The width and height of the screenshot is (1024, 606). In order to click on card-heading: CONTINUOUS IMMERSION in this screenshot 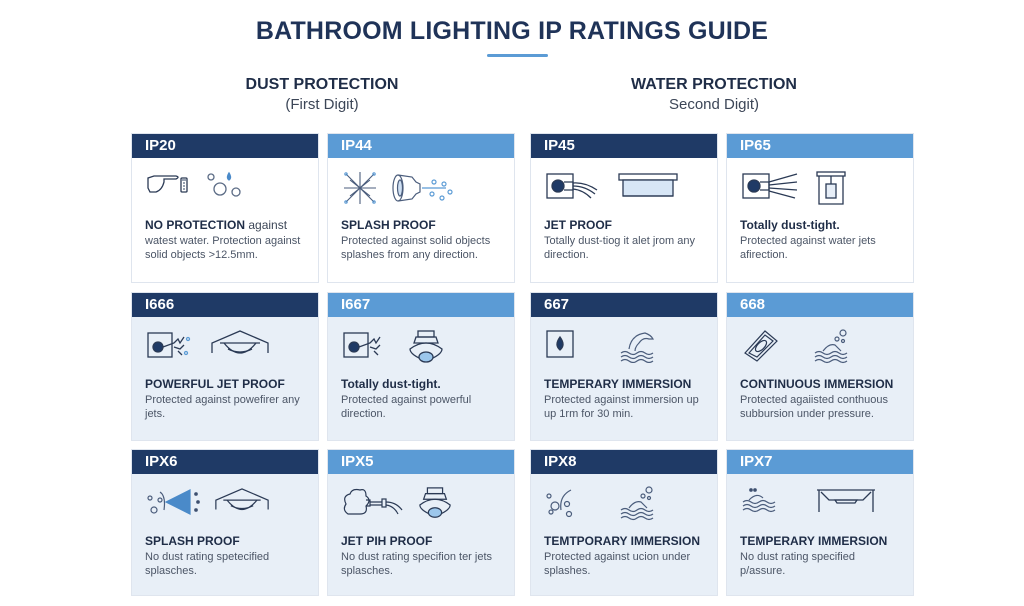, I will do `click(817, 384)`.